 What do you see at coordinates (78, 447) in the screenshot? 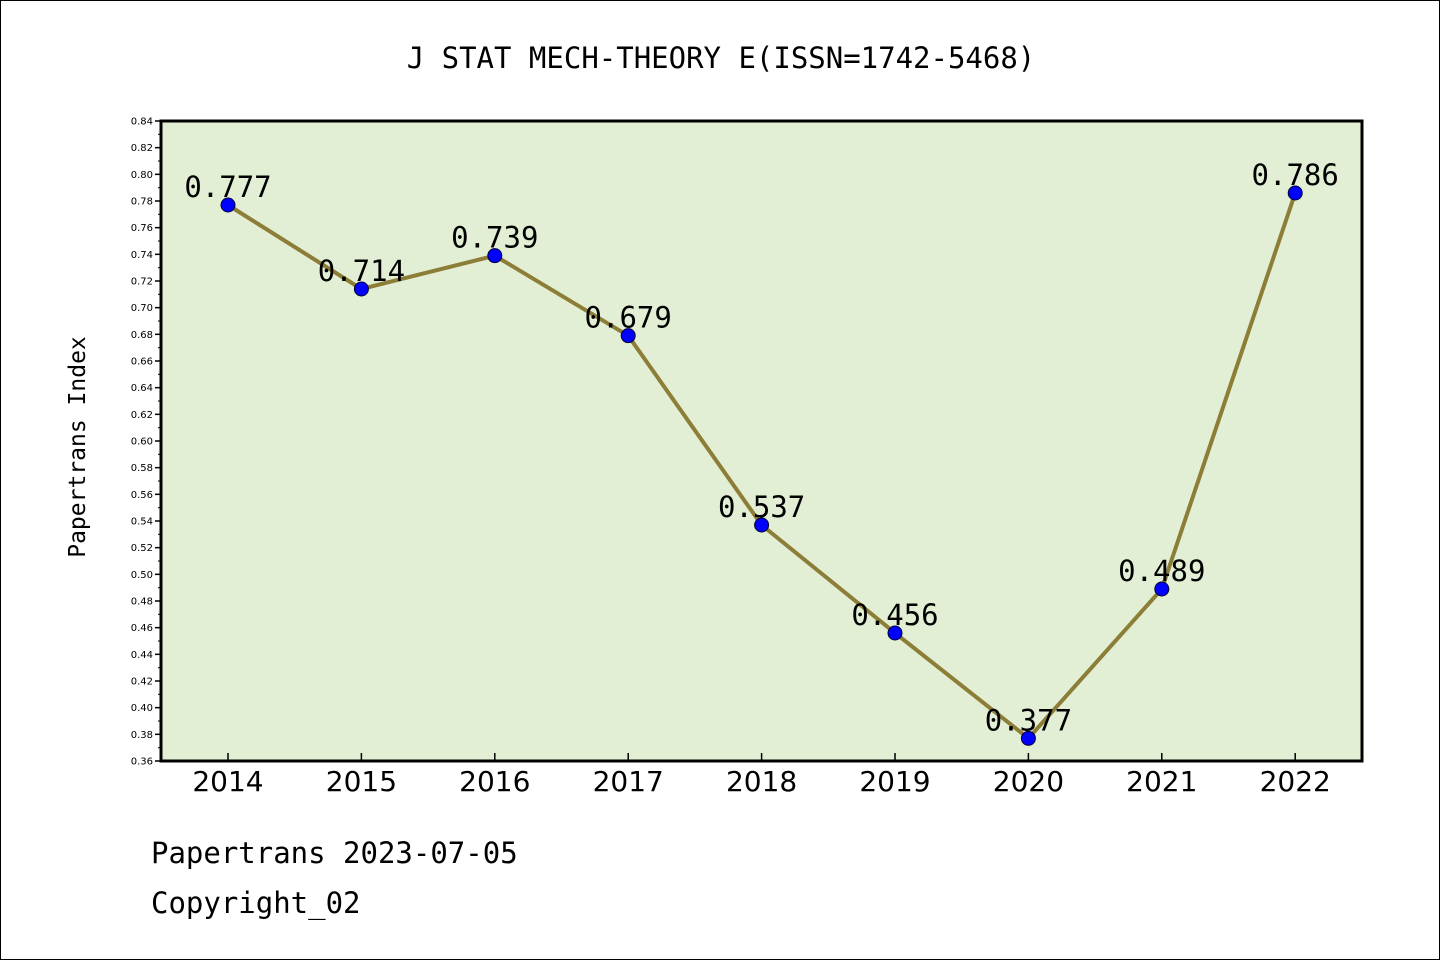
I see `y-axis-label: Papertrans Index` at bounding box center [78, 447].